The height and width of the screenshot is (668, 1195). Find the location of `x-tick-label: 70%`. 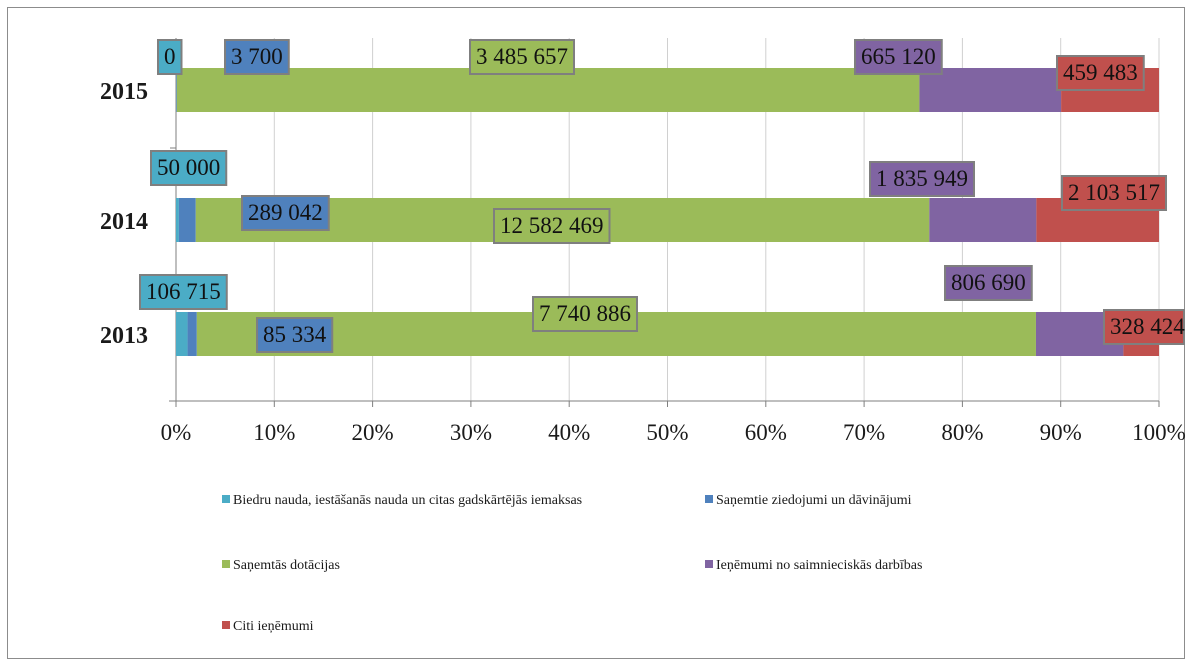

x-tick-label: 70% is located at coordinates (864, 432).